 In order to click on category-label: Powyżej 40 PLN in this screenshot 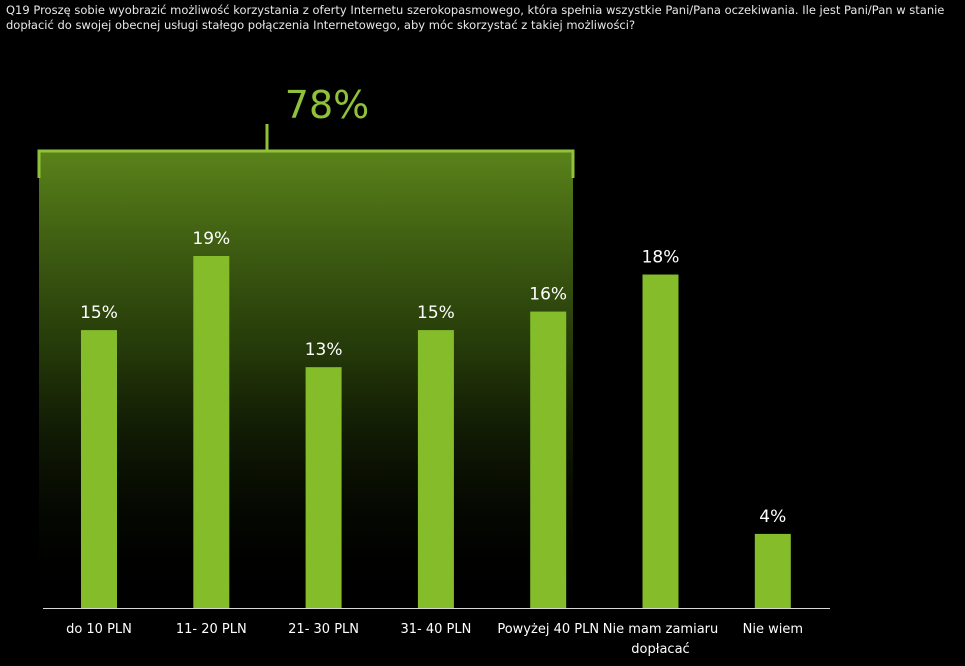, I will do `click(548, 629)`.